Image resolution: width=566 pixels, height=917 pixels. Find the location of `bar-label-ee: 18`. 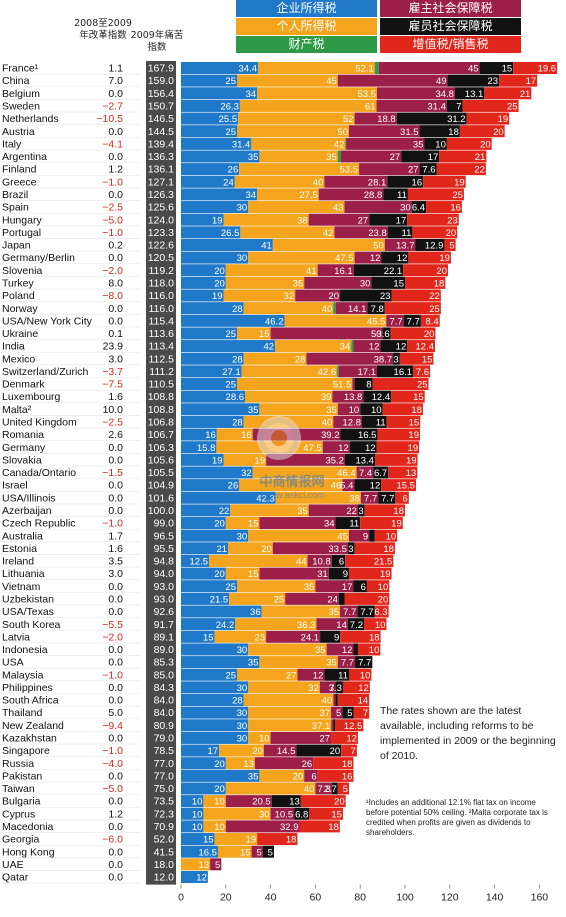

bar-label-ee: 18 is located at coordinates (453, 132).